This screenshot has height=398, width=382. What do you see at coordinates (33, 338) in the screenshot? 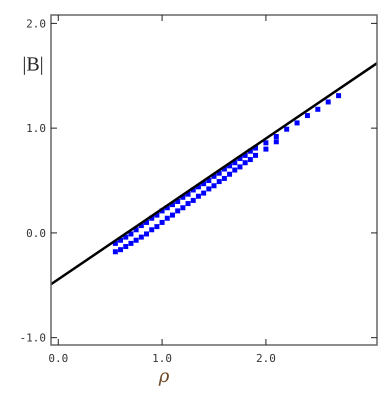
I see `y-tick-label: -1.0` at bounding box center [33, 338].